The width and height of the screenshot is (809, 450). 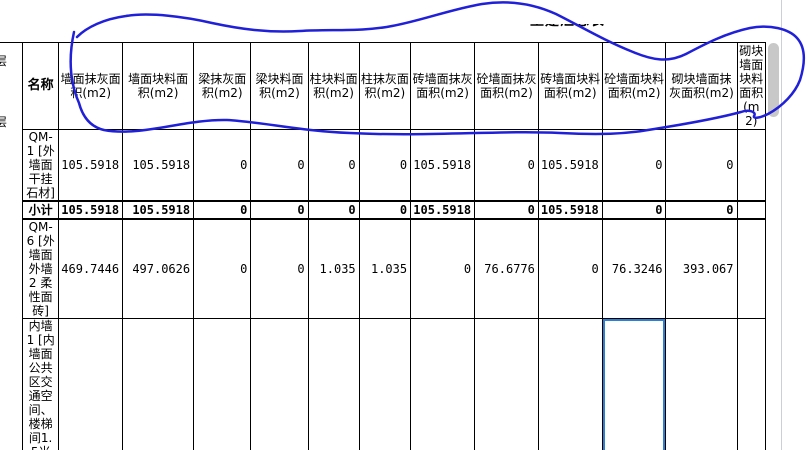 What do you see at coordinates (751, 384) in the screenshot?
I see `value-cell: 16` at bounding box center [751, 384].